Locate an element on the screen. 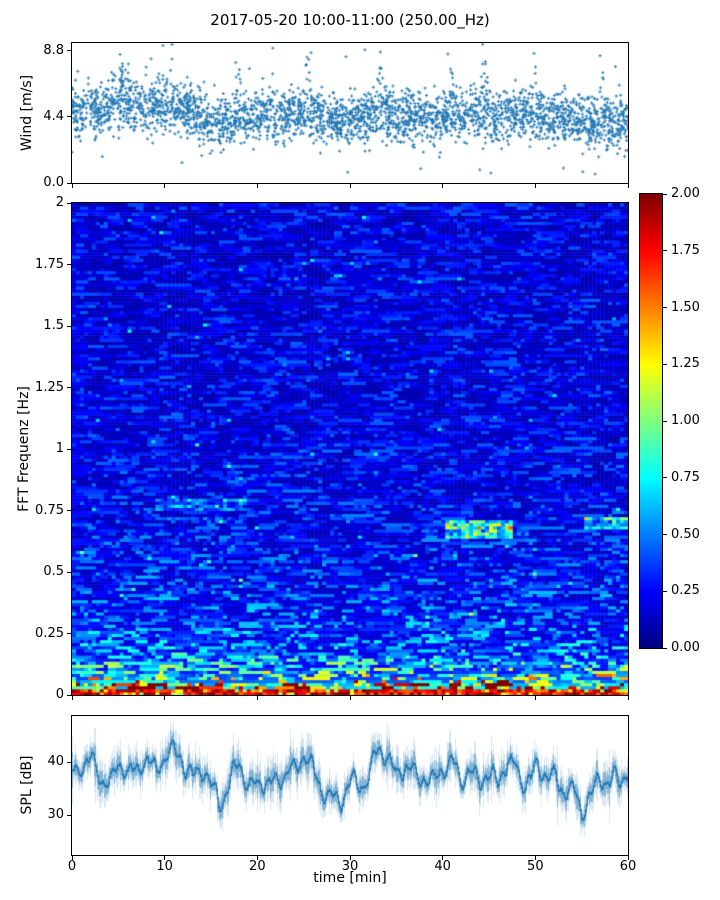 The height and width of the screenshot is (900, 720). colorbar-canvas is located at coordinates (651, 421).